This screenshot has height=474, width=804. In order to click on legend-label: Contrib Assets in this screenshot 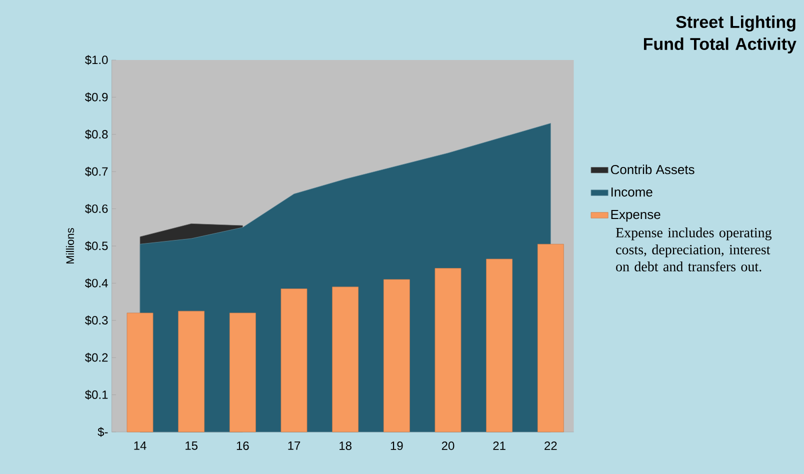, I will do `click(652, 169)`.